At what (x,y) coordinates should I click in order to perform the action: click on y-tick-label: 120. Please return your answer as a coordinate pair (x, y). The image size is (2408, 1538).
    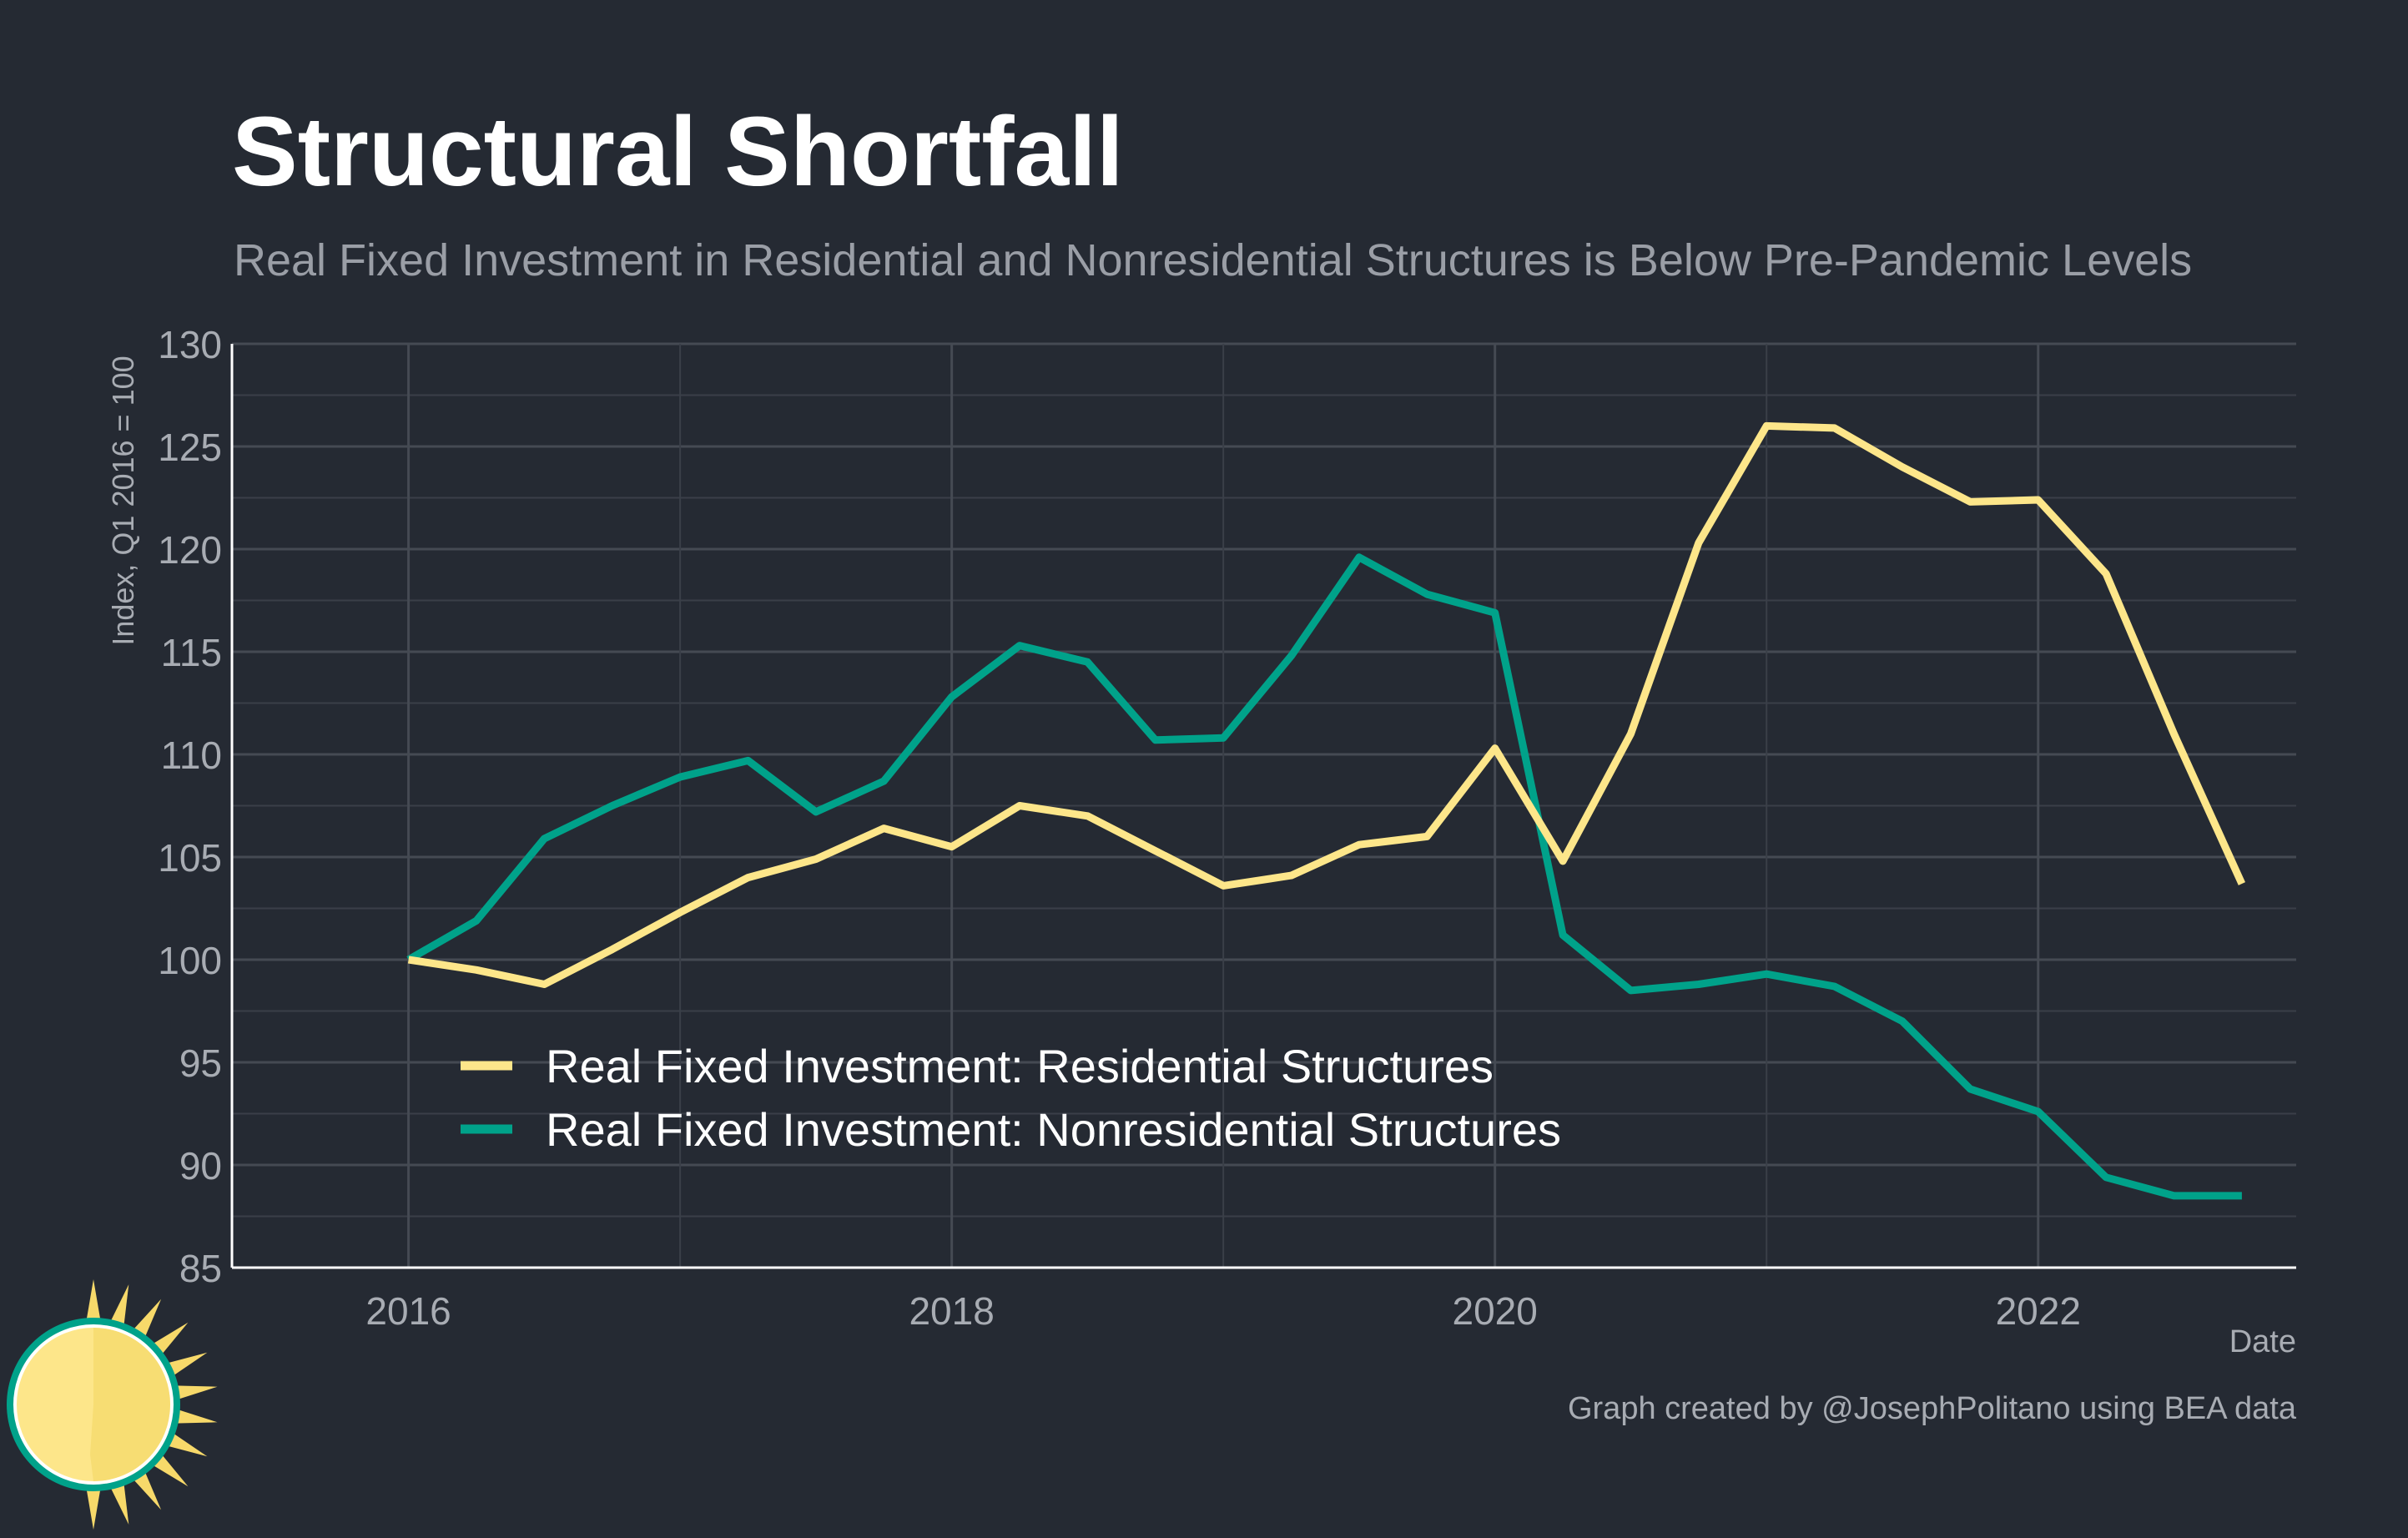
    Looking at the image, I should click on (190, 550).